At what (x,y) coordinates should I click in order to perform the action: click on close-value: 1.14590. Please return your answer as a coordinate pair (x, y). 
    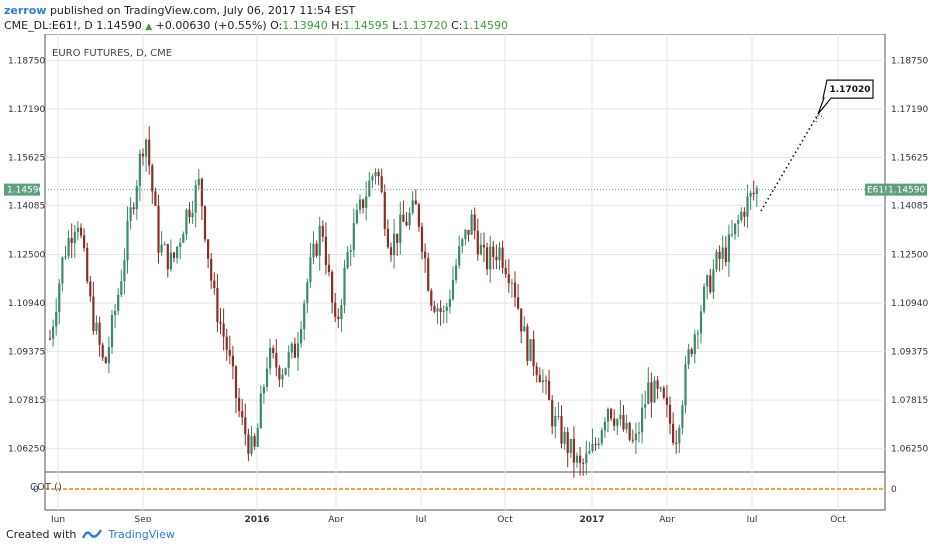
    Looking at the image, I should click on (485, 25).